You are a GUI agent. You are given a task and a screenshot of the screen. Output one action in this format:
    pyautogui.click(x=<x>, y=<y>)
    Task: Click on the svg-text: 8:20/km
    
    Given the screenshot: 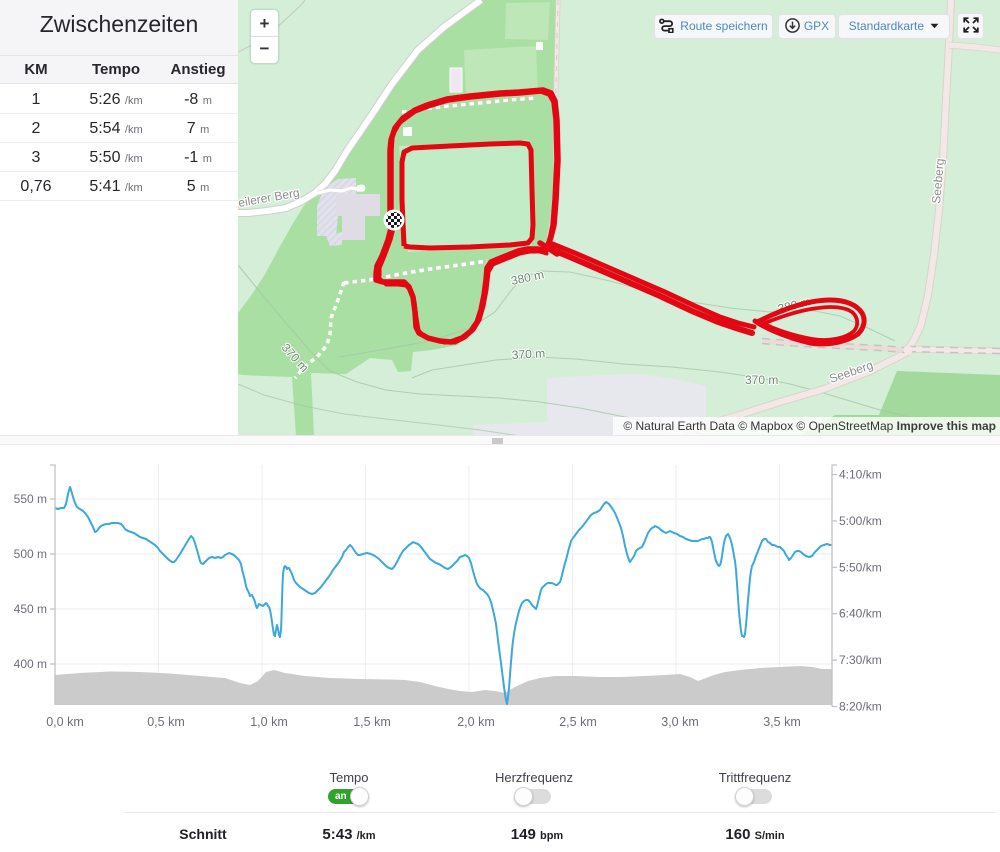 What is the action you would take?
    pyautogui.click(x=860, y=707)
    